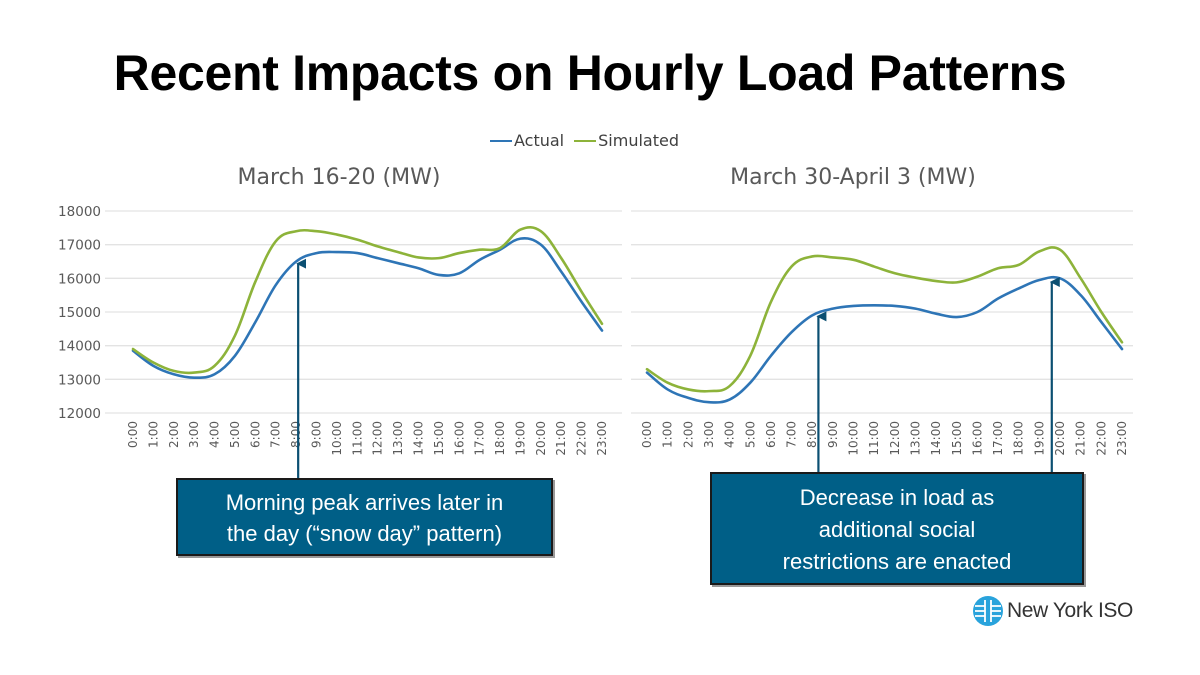 This screenshot has height=675, width=1200. Describe the element at coordinates (590, 73) in the screenshot. I see `slide-title: Recent Impacts on Hourly Load Patterns` at that location.